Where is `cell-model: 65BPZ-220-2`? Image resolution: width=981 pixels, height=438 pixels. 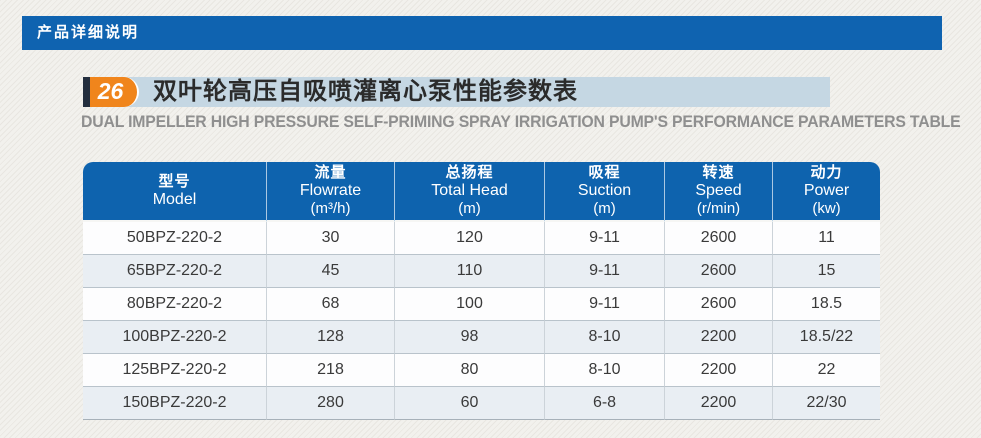 cell-model: 65BPZ-220-2 is located at coordinates (175, 271).